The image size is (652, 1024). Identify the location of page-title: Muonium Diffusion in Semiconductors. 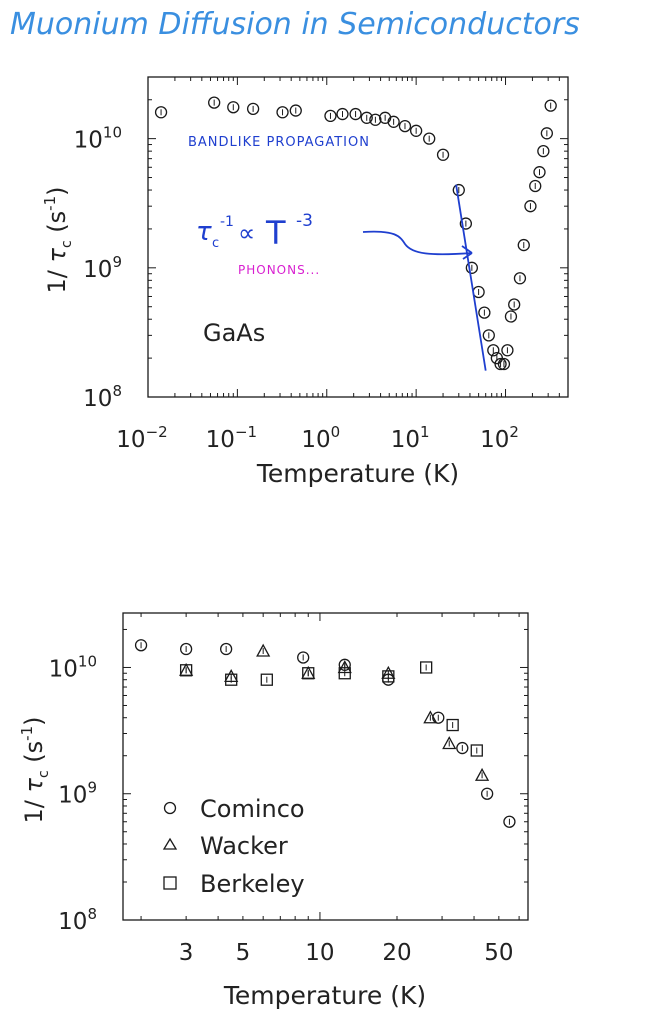
(295, 24).